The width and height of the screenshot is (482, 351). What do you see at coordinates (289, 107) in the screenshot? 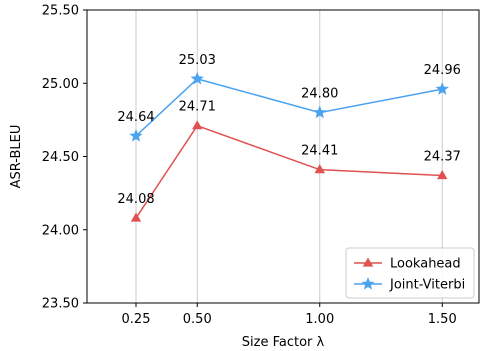
I see `series-line` at bounding box center [289, 107].